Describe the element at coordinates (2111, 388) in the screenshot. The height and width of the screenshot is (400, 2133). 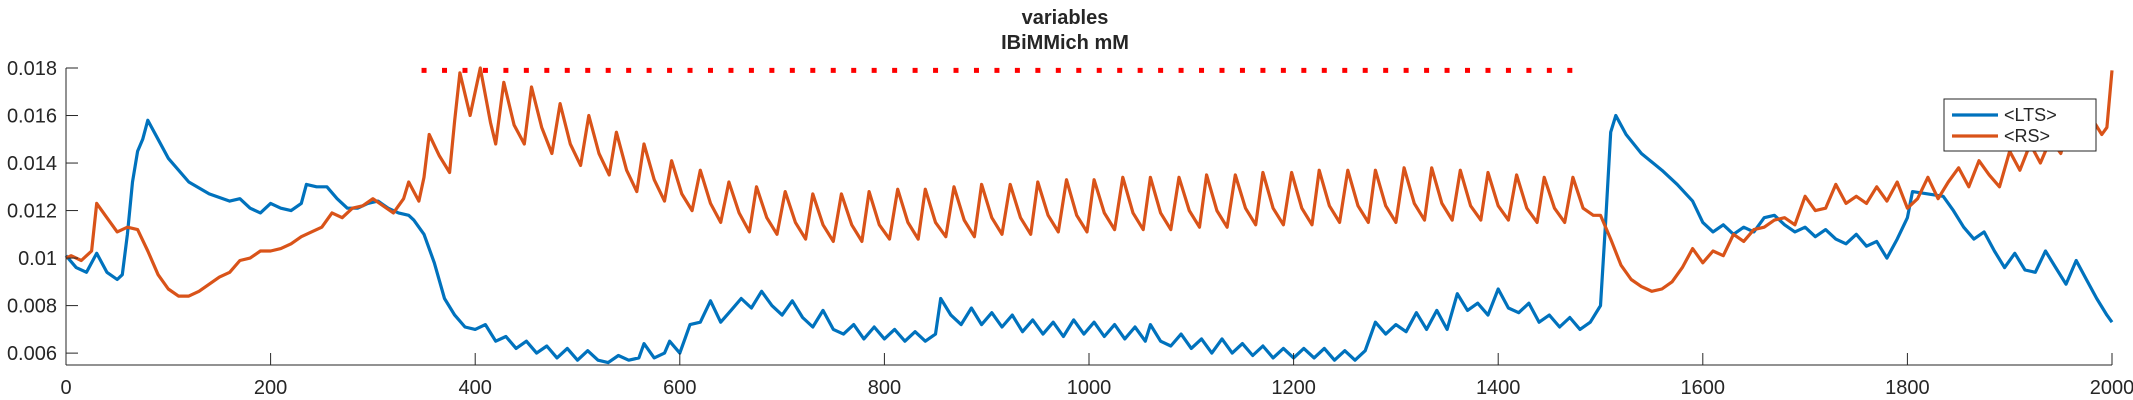
I see `x-tick-label: 2000` at that location.